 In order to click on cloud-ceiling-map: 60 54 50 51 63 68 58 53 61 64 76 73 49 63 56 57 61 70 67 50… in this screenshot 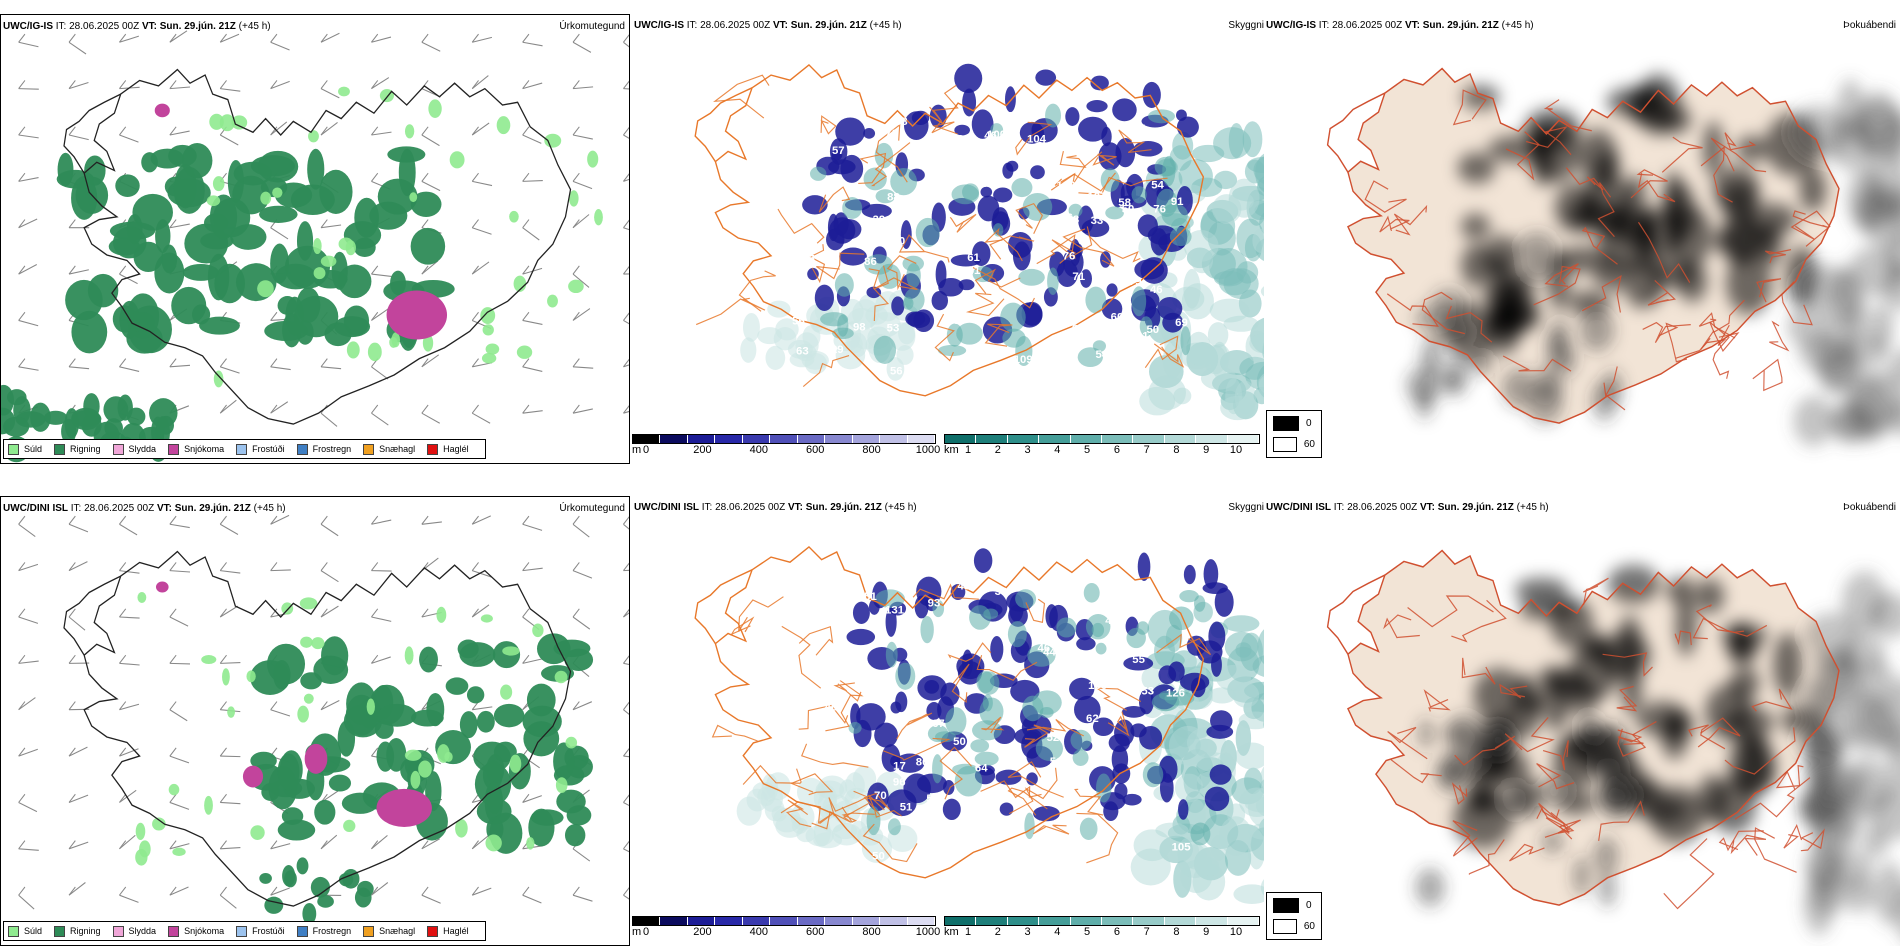, I will do `click(979, 242)`.